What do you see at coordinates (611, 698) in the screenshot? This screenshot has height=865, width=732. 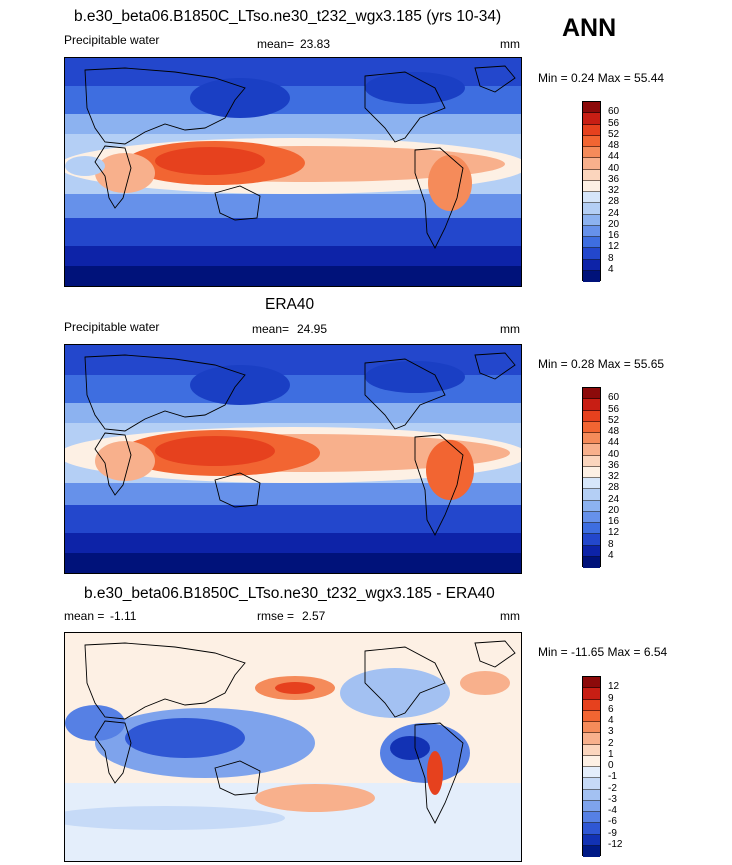 I see `colorbar-tick-label: 9` at bounding box center [611, 698].